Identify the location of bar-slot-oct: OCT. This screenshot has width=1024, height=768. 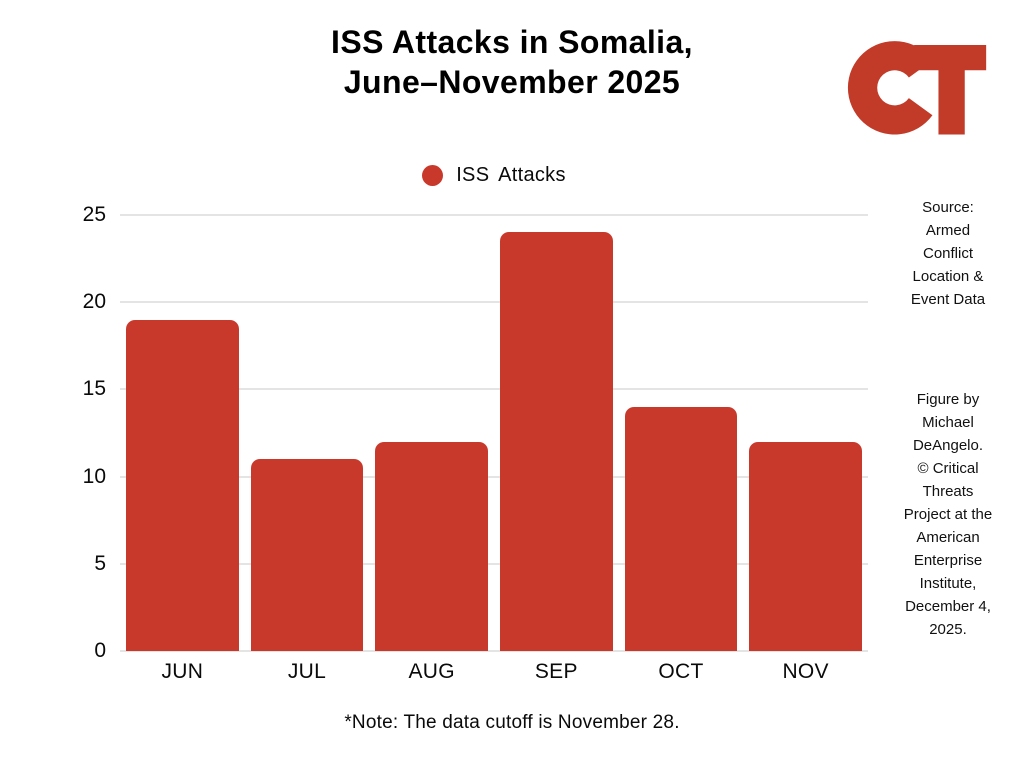
(681, 449).